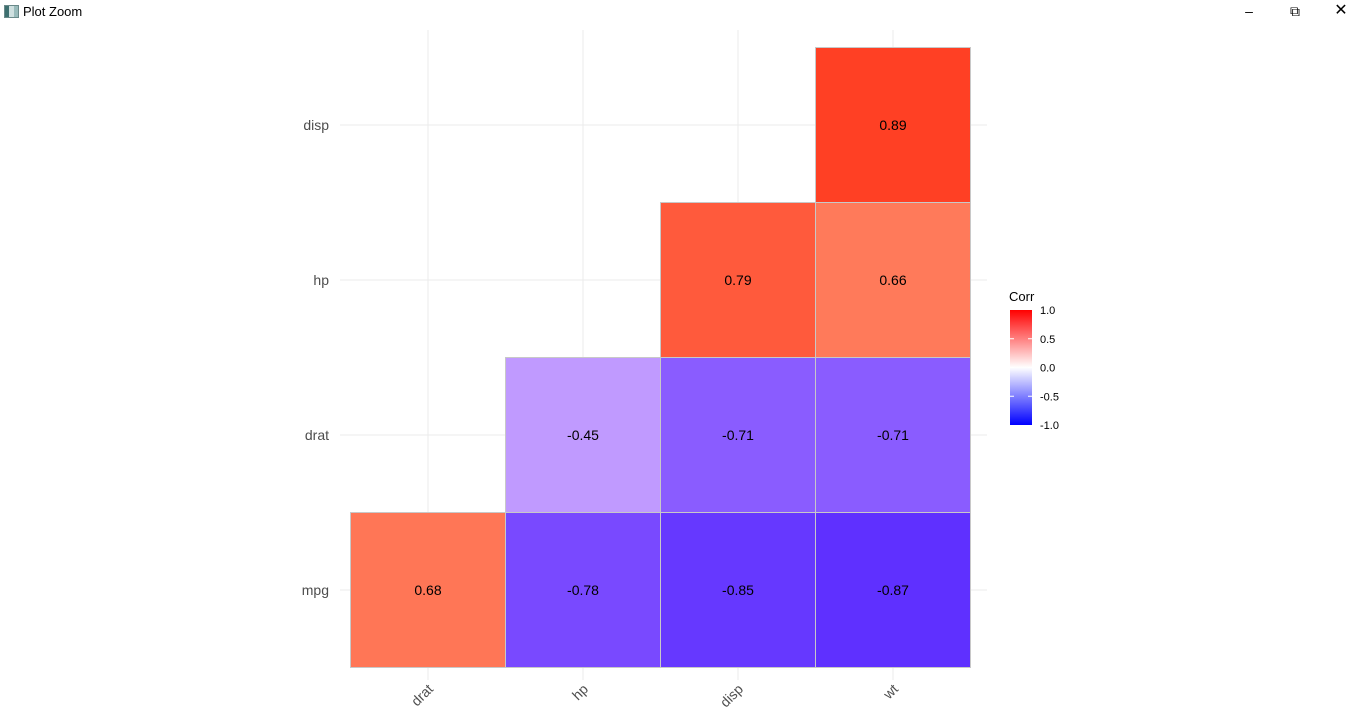 This screenshot has width=1366, height=727. Describe the element at coordinates (317, 435) in the screenshot. I see `y-tick-label: drat` at that location.